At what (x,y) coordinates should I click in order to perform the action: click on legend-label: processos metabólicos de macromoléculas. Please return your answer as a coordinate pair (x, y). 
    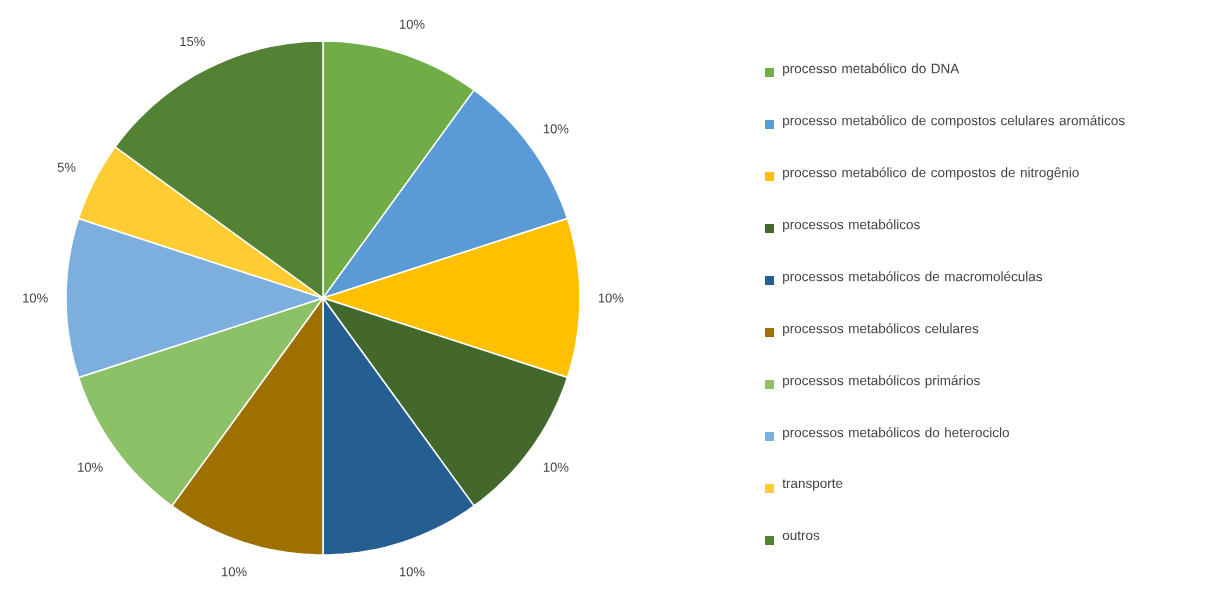
    Looking at the image, I should click on (913, 277).